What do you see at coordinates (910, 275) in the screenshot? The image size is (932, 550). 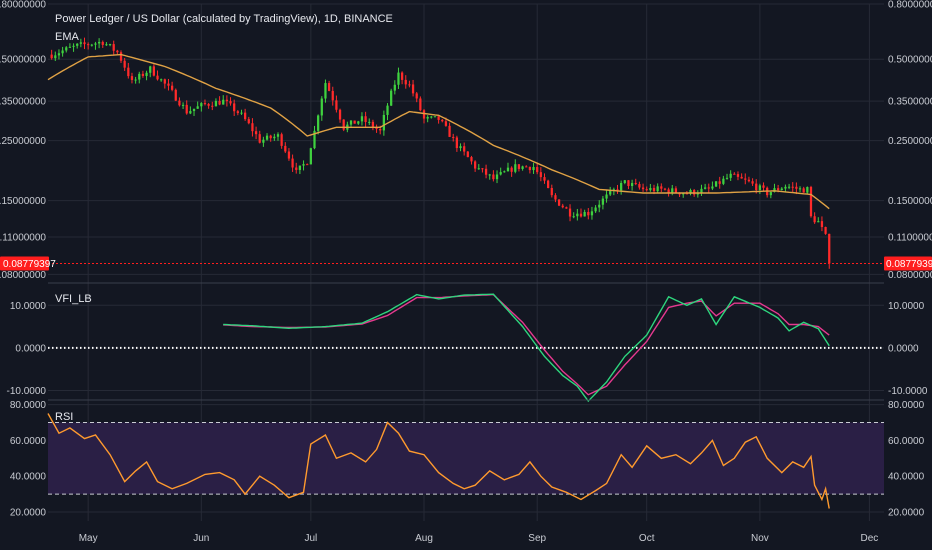 I see `price-axis-label: 0.08000000` at bounding box center [910, 275].